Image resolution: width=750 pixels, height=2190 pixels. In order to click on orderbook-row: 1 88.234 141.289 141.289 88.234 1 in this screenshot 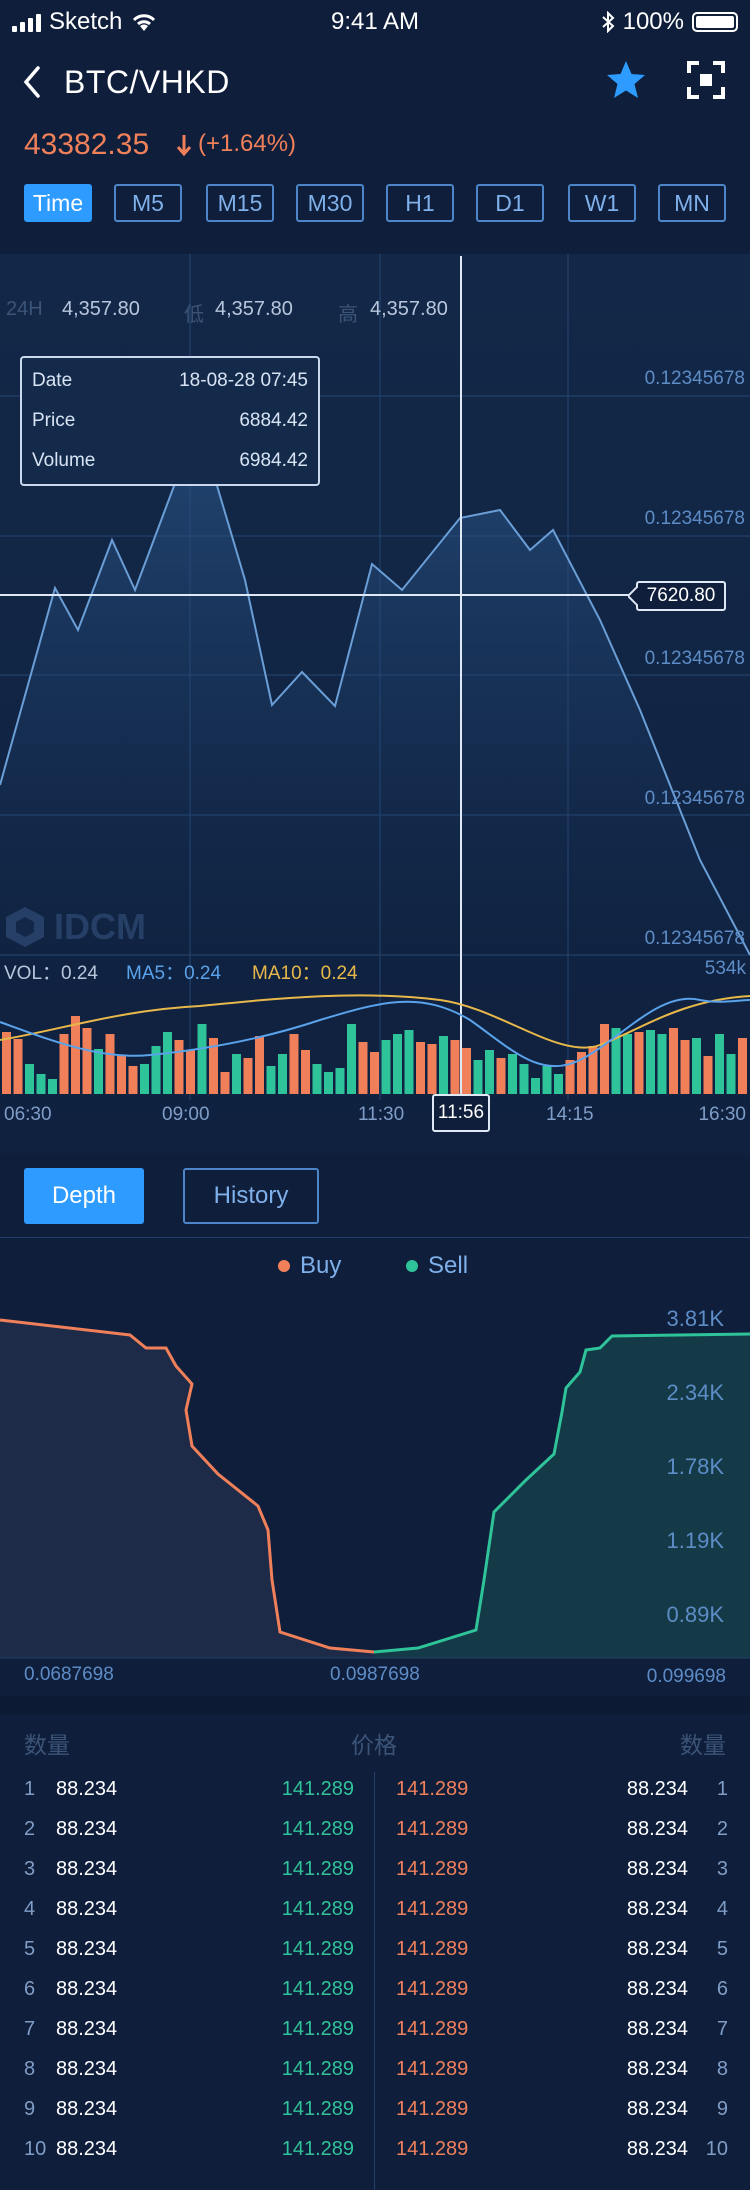, I will do `click(375, 1790)`.